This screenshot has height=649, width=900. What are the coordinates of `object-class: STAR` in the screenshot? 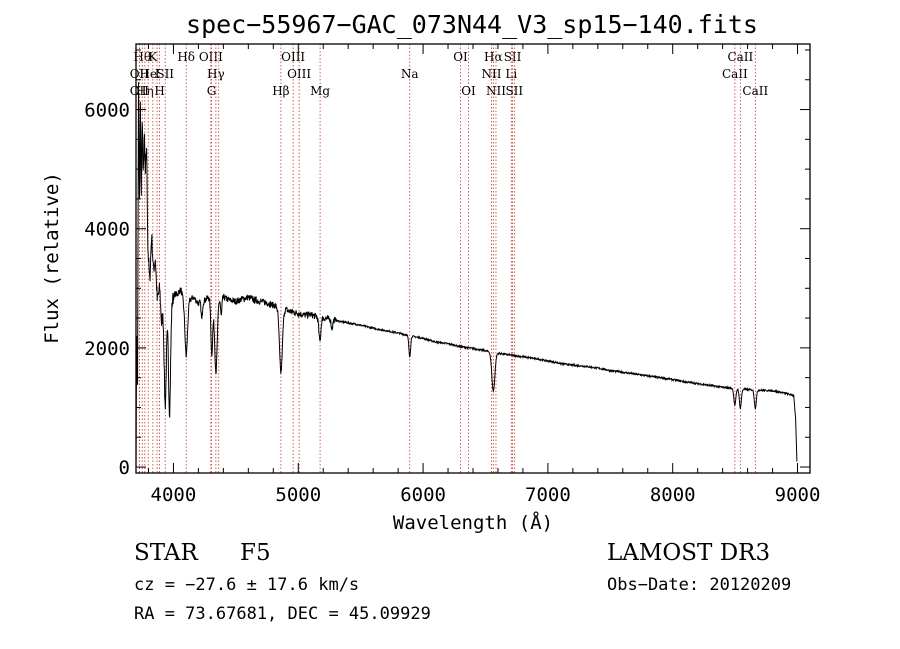 It's located at (166, 553).